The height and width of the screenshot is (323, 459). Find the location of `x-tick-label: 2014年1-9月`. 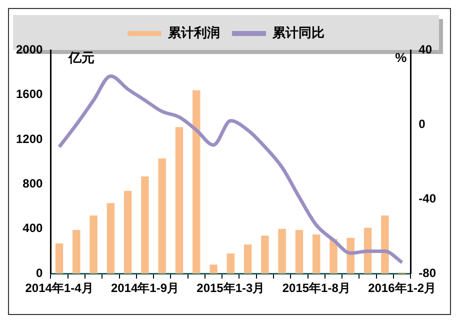

x-tick-label: 2014年1-9月 is located at coordinates (144, 288).